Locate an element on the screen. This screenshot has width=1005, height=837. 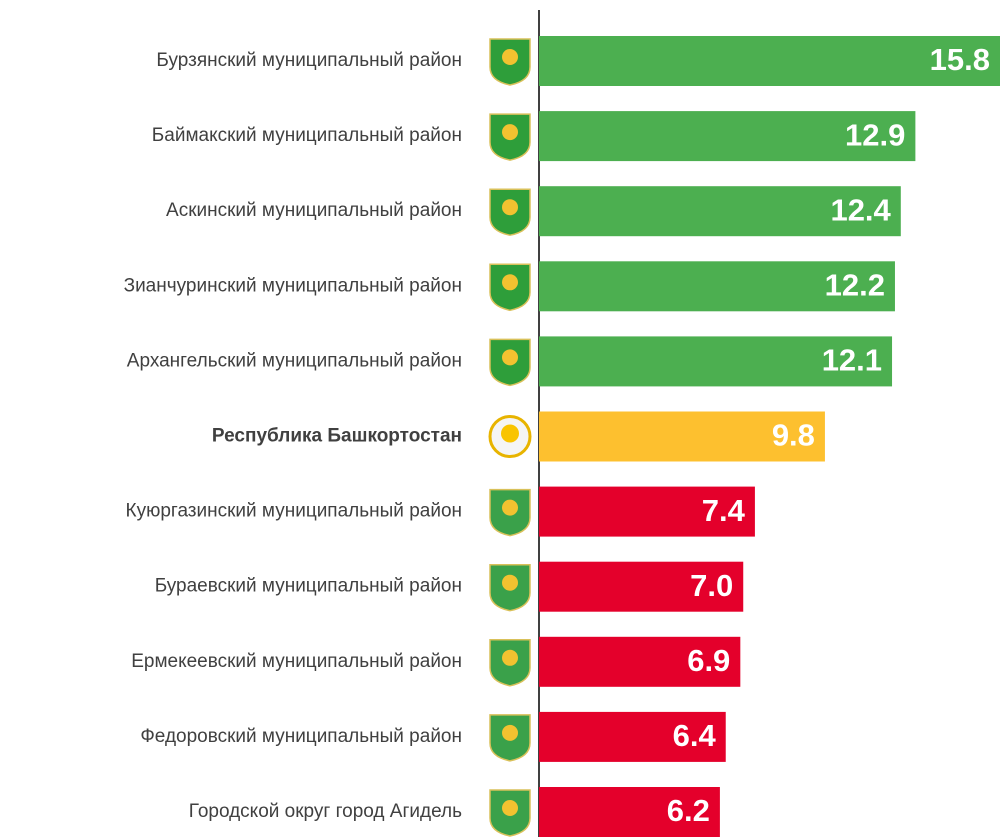
value-label: 12.2 is located at coordinates (855, 284).